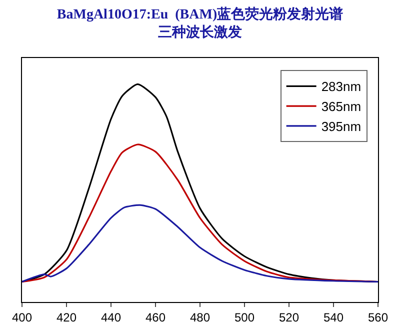 The image size is (400, 336). What do you see at coordinates (289, 317) in the screenshot?
I see `x-tick-label: 520` at bounding box center [289, 317].